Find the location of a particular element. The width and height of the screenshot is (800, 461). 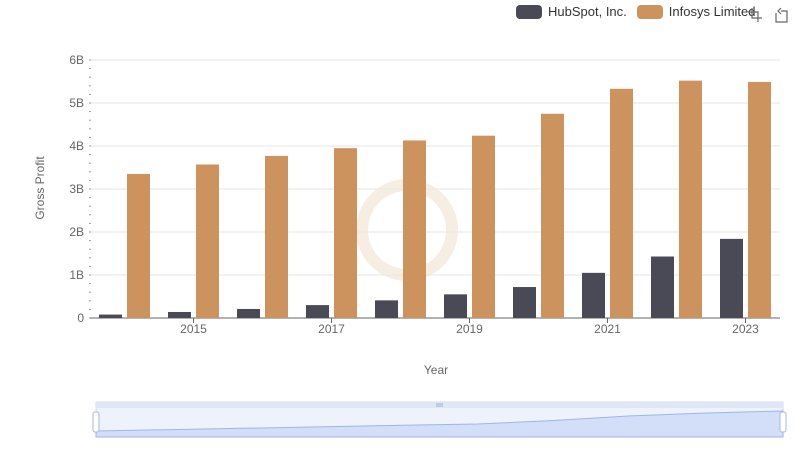

y-tick-label: 5B is located at coordinates (76, 103).